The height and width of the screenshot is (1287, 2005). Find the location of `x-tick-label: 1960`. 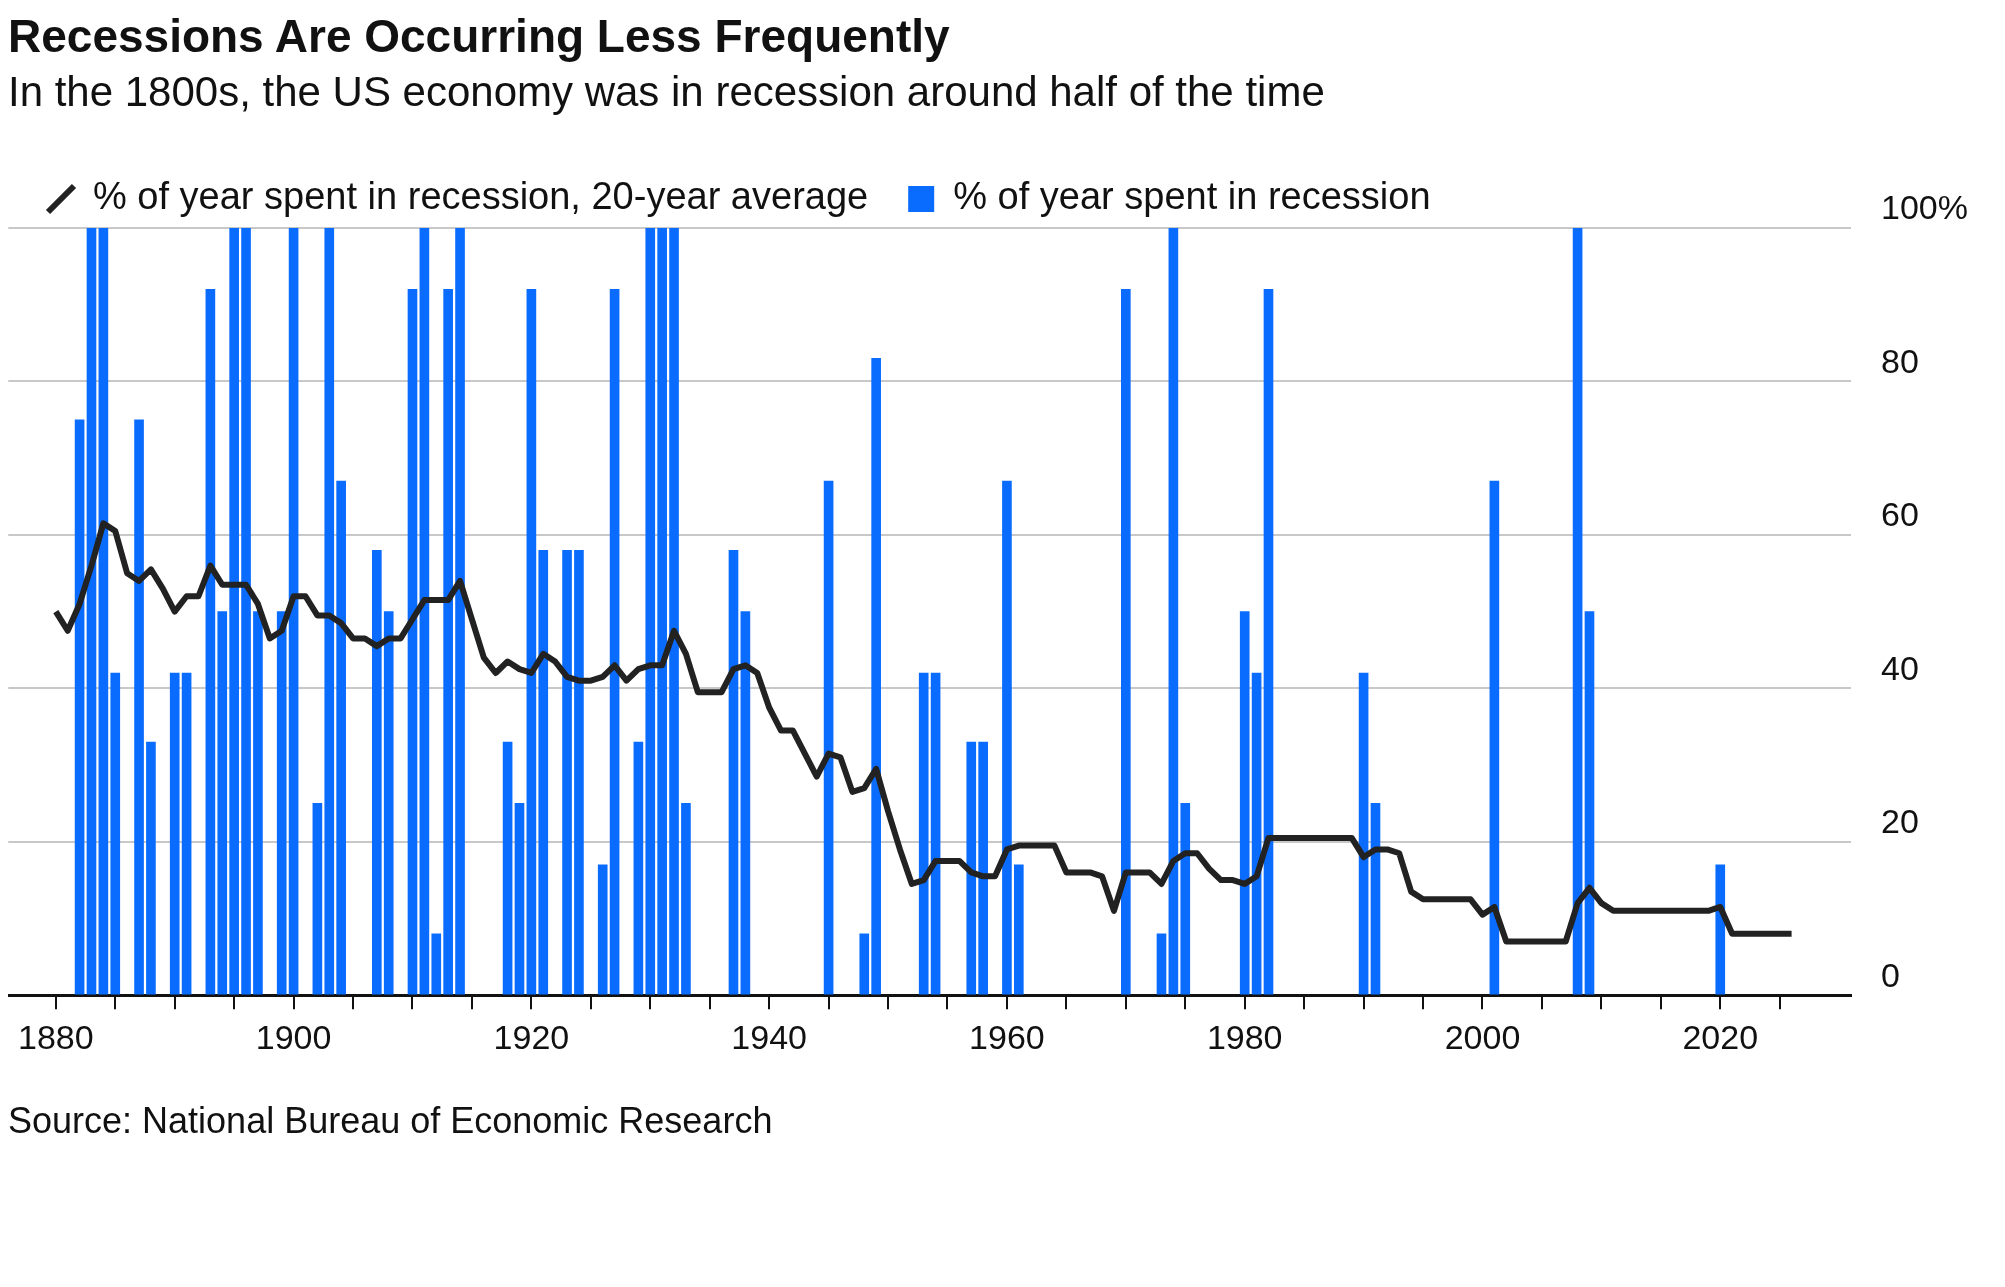

x-tick-label: 1960 is located at coordinates (1007, 1036).